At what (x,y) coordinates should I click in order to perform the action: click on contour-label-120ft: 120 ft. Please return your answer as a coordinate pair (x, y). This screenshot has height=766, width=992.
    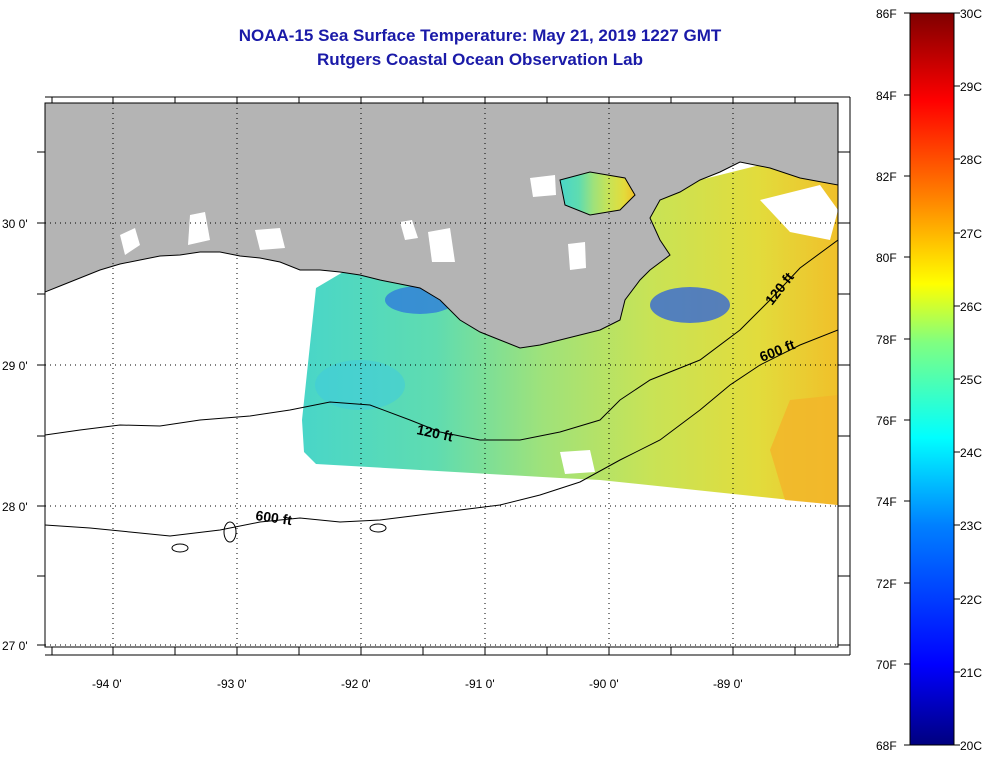
    Looking at the image, I should click on (434, 432).